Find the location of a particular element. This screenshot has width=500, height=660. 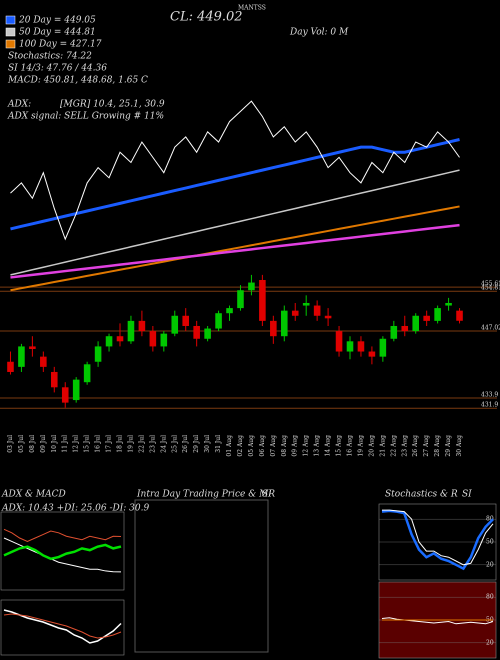

y-tick-label: 433.9 is located at coordinates (489, 395).